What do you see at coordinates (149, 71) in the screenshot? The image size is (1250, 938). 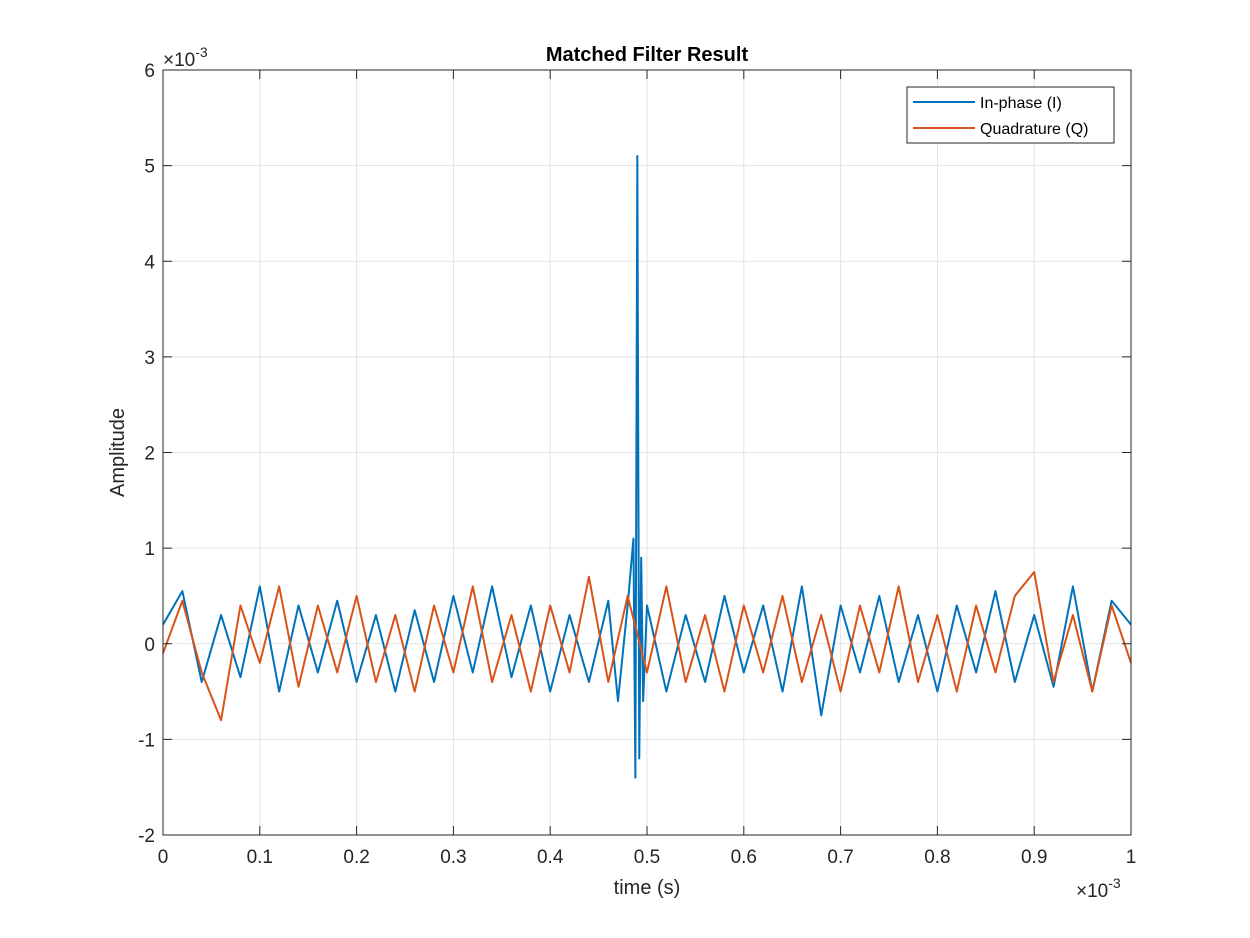 I see `y-tick-label: 6` at bounding box center [149, 71].